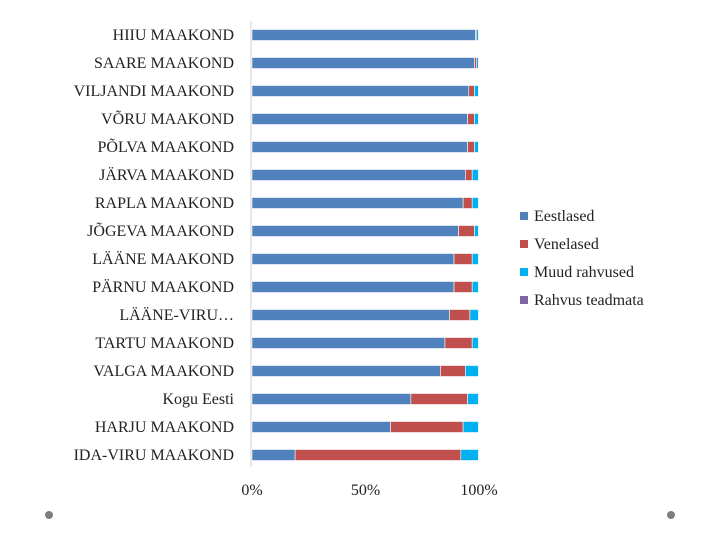 The image size is (720, 540). What do you see at coordinates (564, 216) in the screenshot?
I see `legend-label: Eestlased` at bounding box center [564, 216].